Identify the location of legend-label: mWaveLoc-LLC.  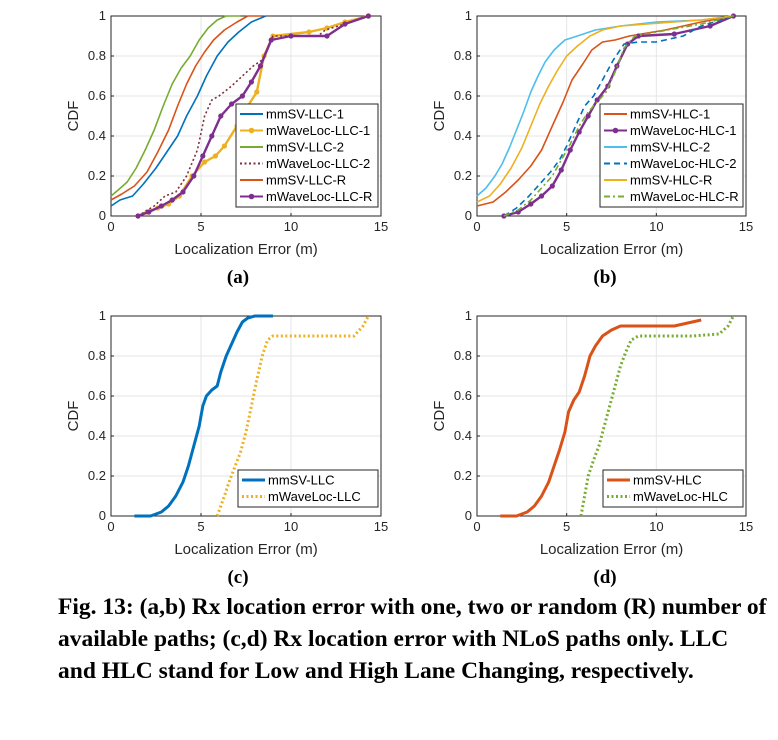
(314, 496).